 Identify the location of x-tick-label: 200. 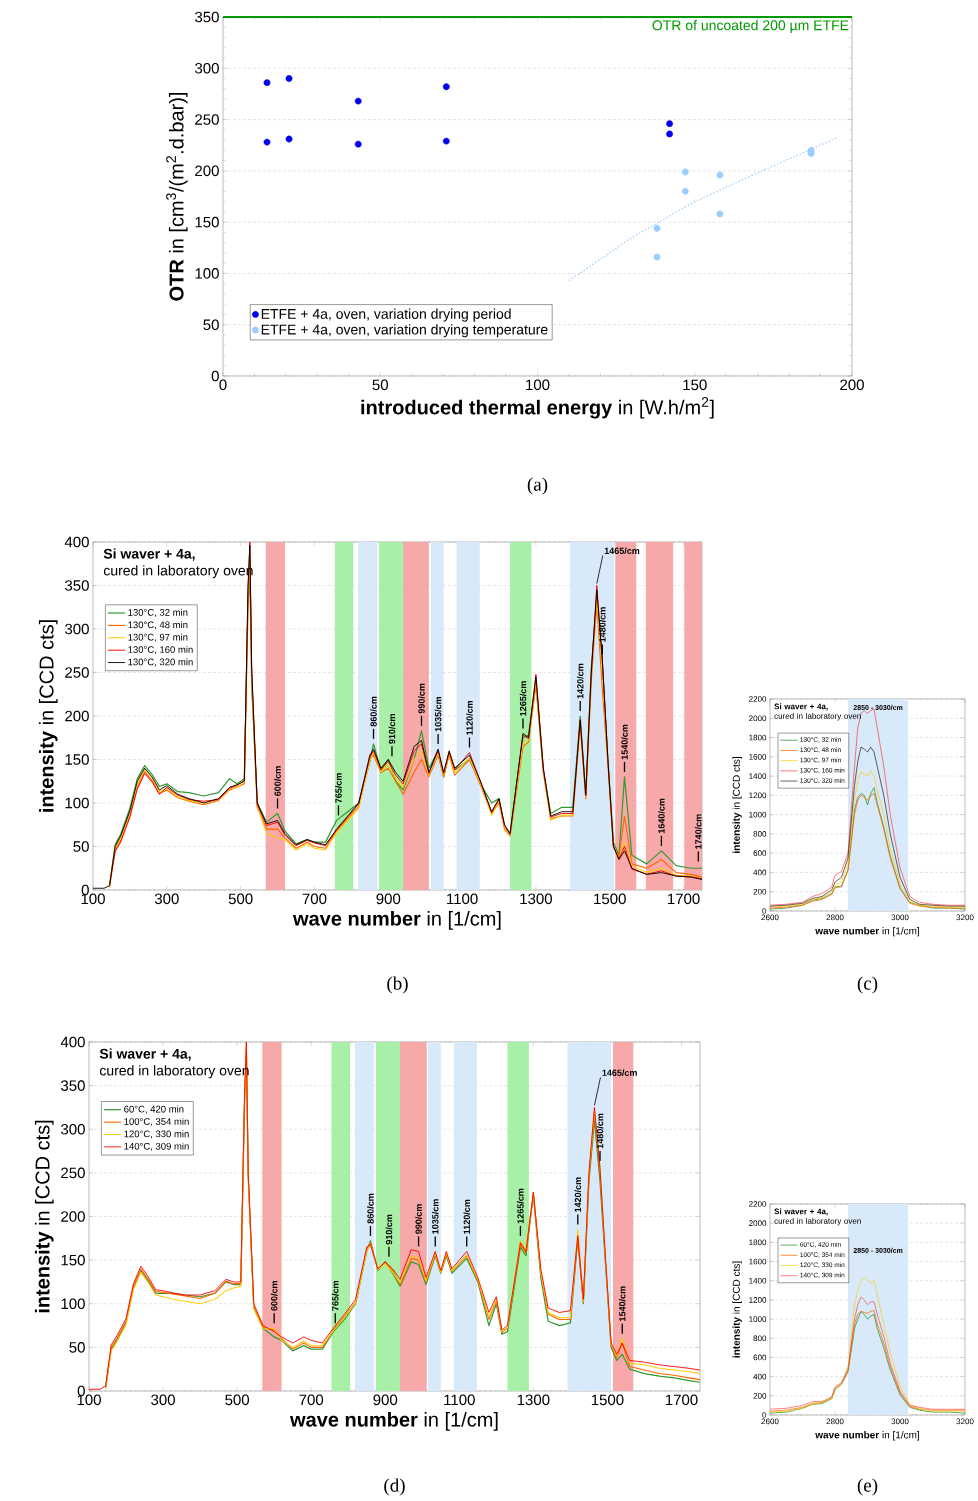
(852, 385).